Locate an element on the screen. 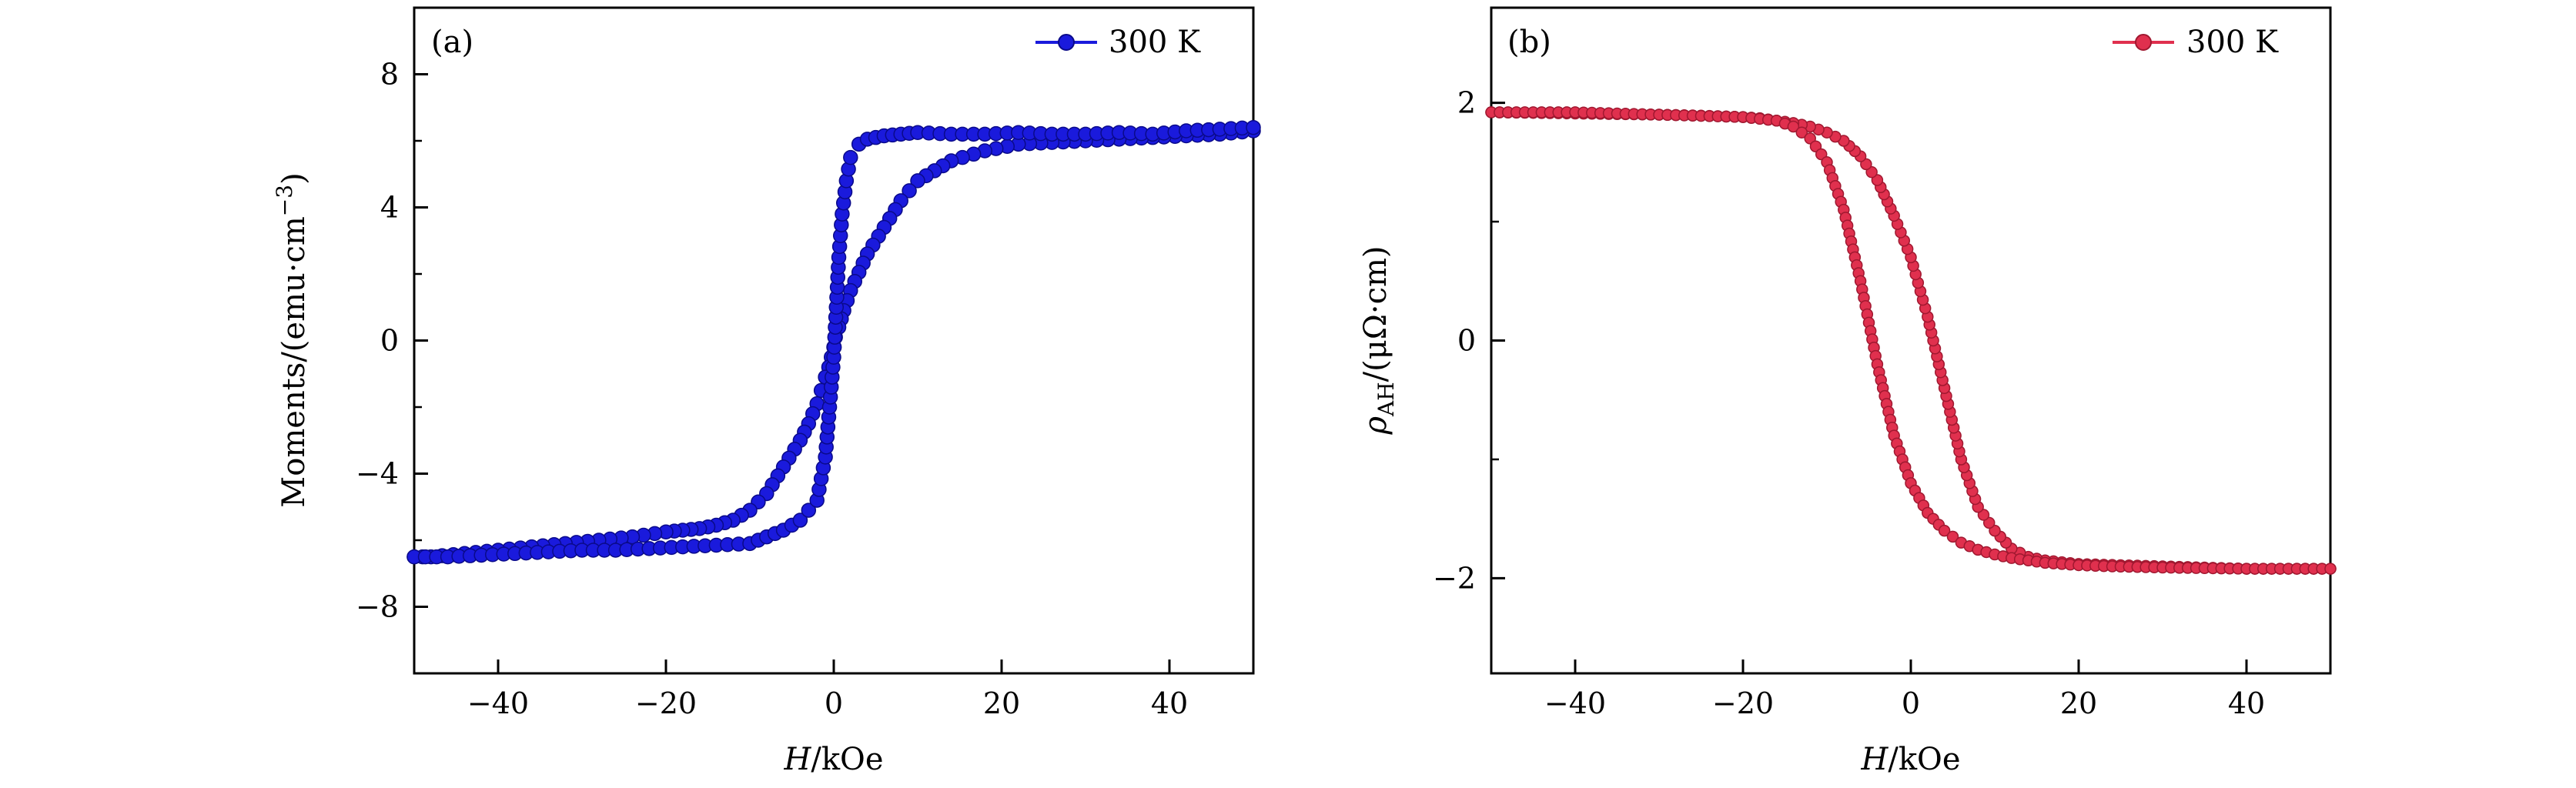  panel-b-legend-marker is located at coordinates (2144, 42).